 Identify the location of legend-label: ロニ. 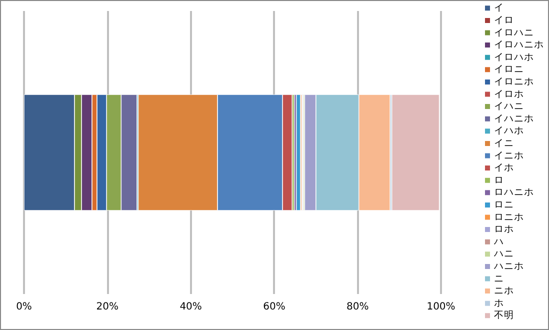
(504, 204).